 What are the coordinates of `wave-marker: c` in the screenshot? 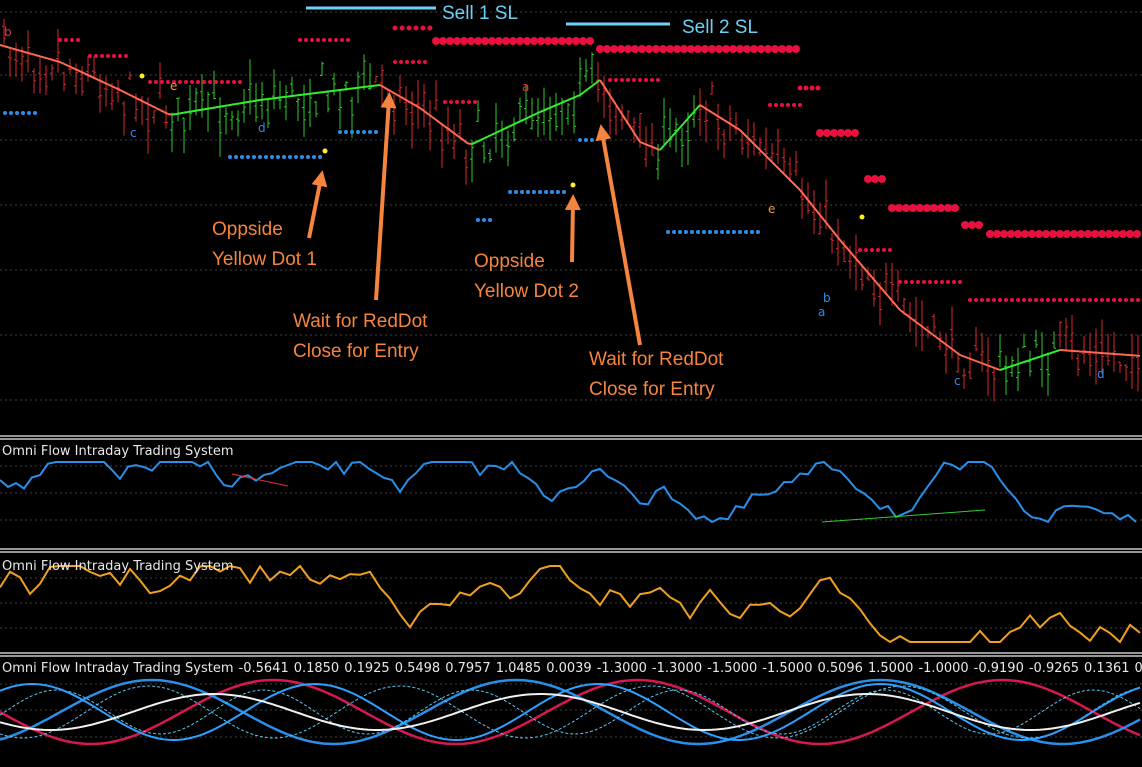 It's located at (957, 381).